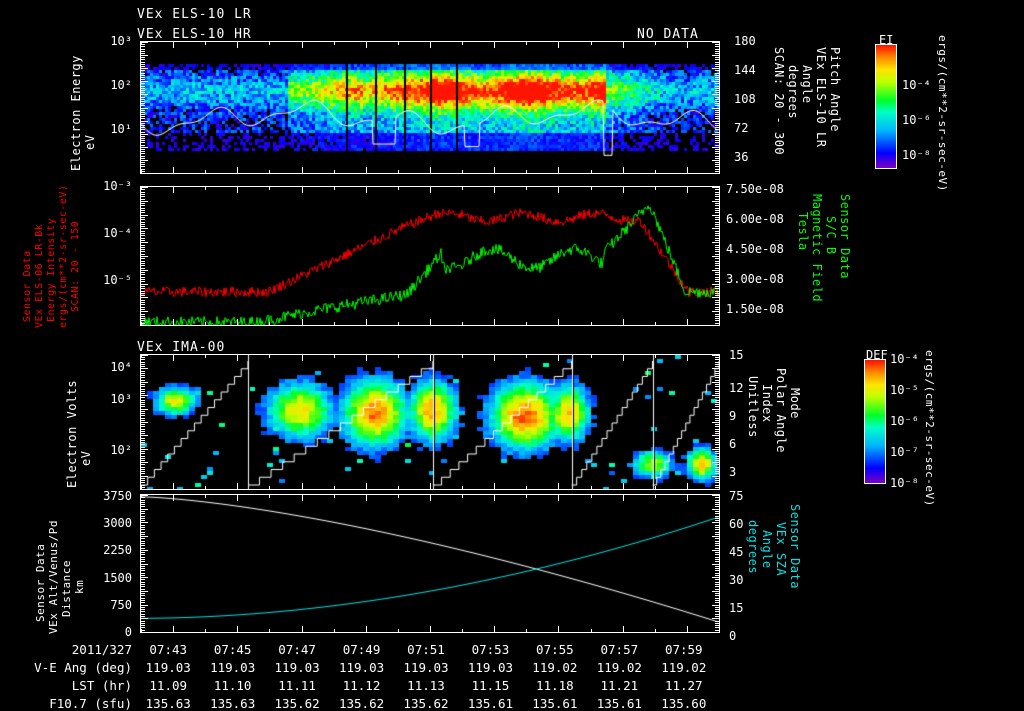 The width and height of the screenshot is (1024, 711). What do you see at coordinates (875, 421) in the screenshot?
I see `colorbar-def` at bounding box center [875, 421].